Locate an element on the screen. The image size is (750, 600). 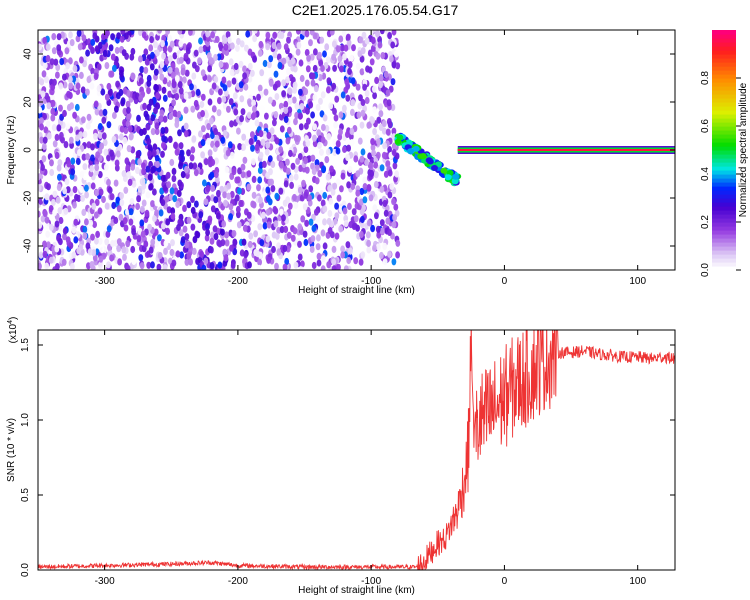
carrier-line is located at coordinates (566, 150).